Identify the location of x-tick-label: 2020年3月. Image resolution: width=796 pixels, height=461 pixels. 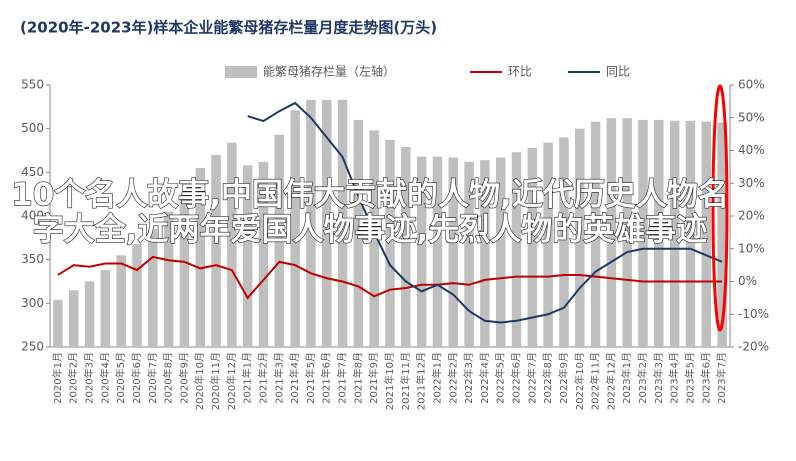
(89, 378).